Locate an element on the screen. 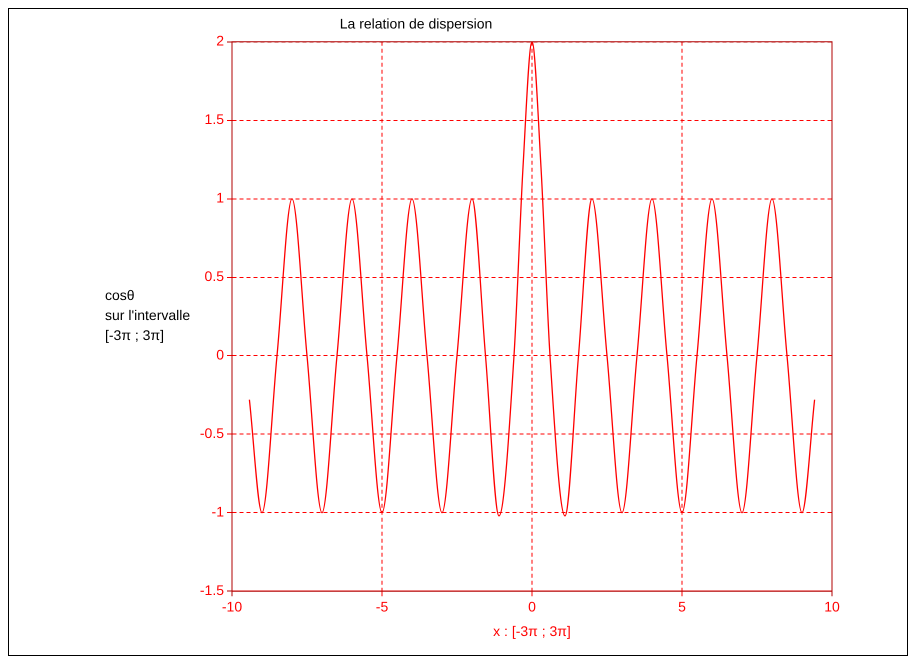 Image resolution: width=917 pixels, height=664 pixels. y-tick-label: 1.5 is located at coordinates (214, 119).